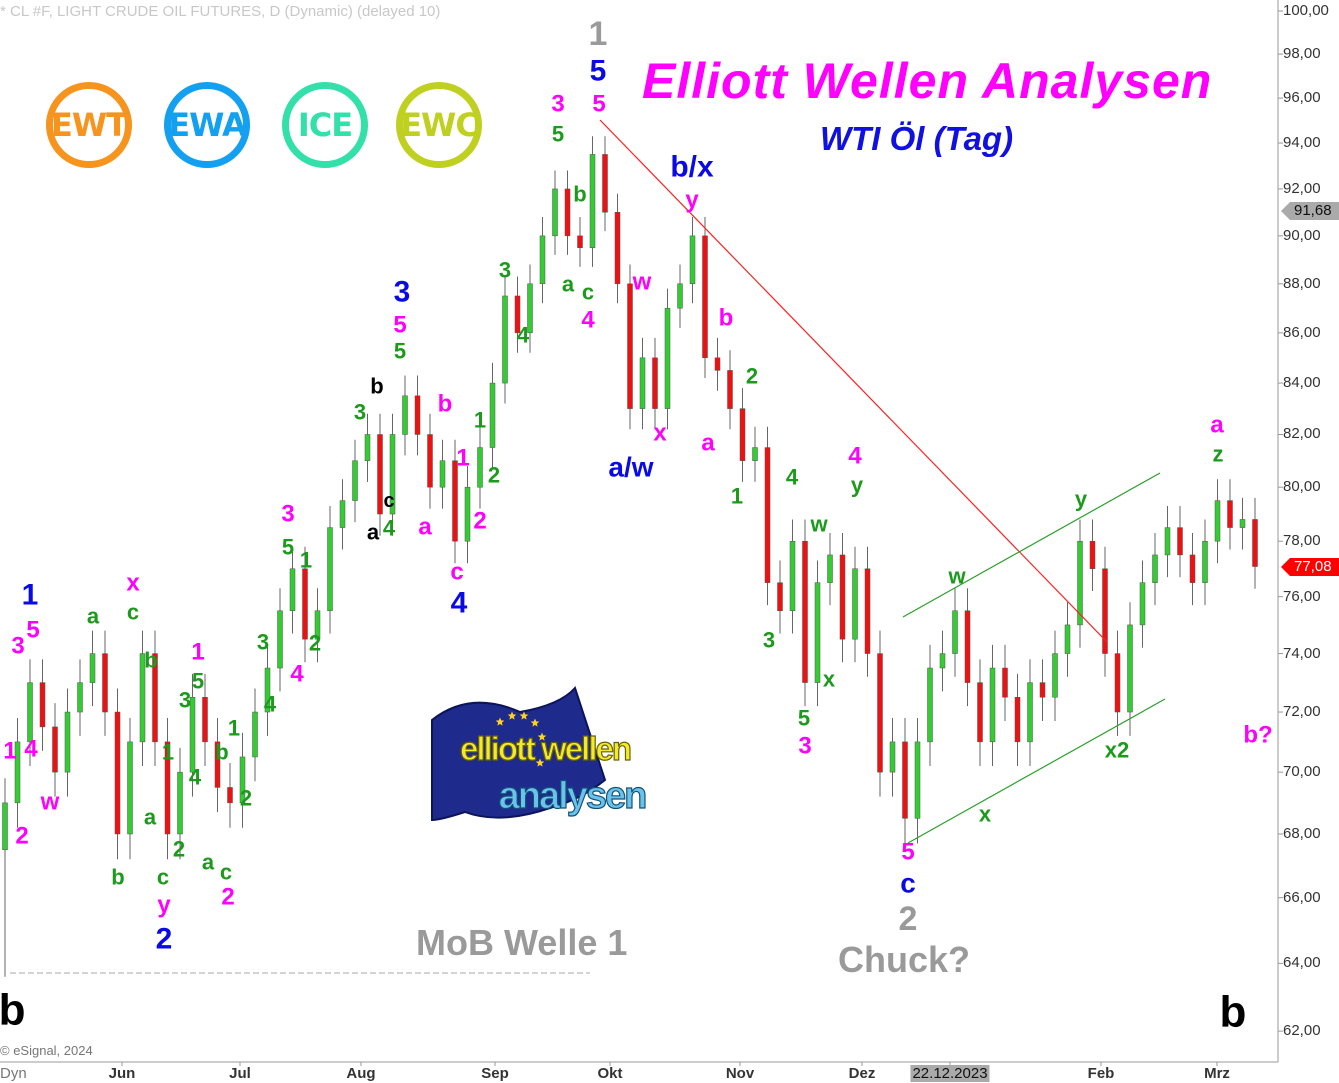 Image resolution: width=1339 pixels, height=1083 pixels. What do you see at coordinates (1257, 735) in the screenshot?
I see `wave-label: b?` at bounding box center [1257, 735].